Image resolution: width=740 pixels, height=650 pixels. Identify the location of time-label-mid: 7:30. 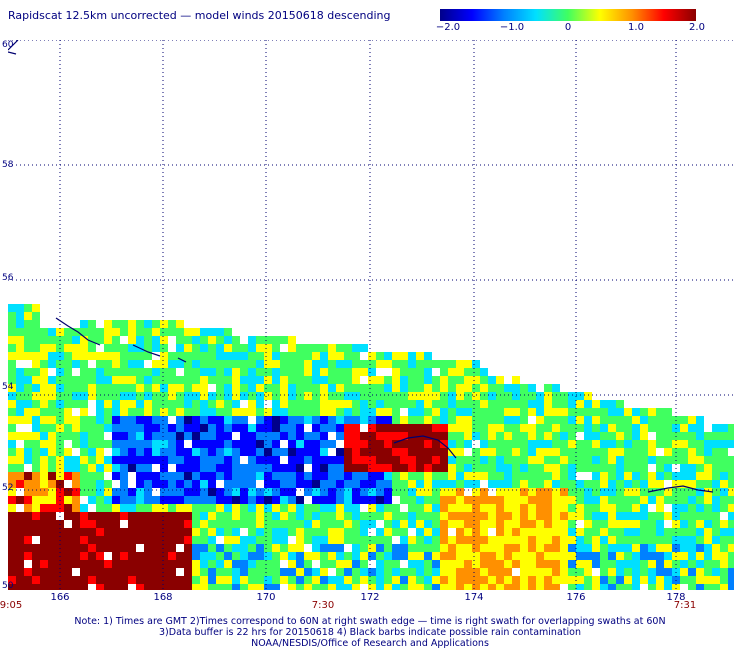
(323, 605).